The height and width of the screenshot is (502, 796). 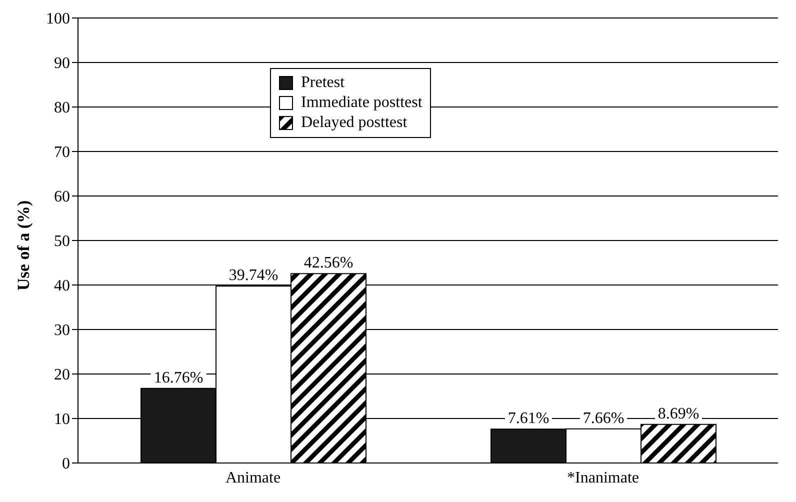 What do you see at coordinates (62, 375) in the screenshot?
I see `y-tick-label: 20` at bounding box center [62, 375].